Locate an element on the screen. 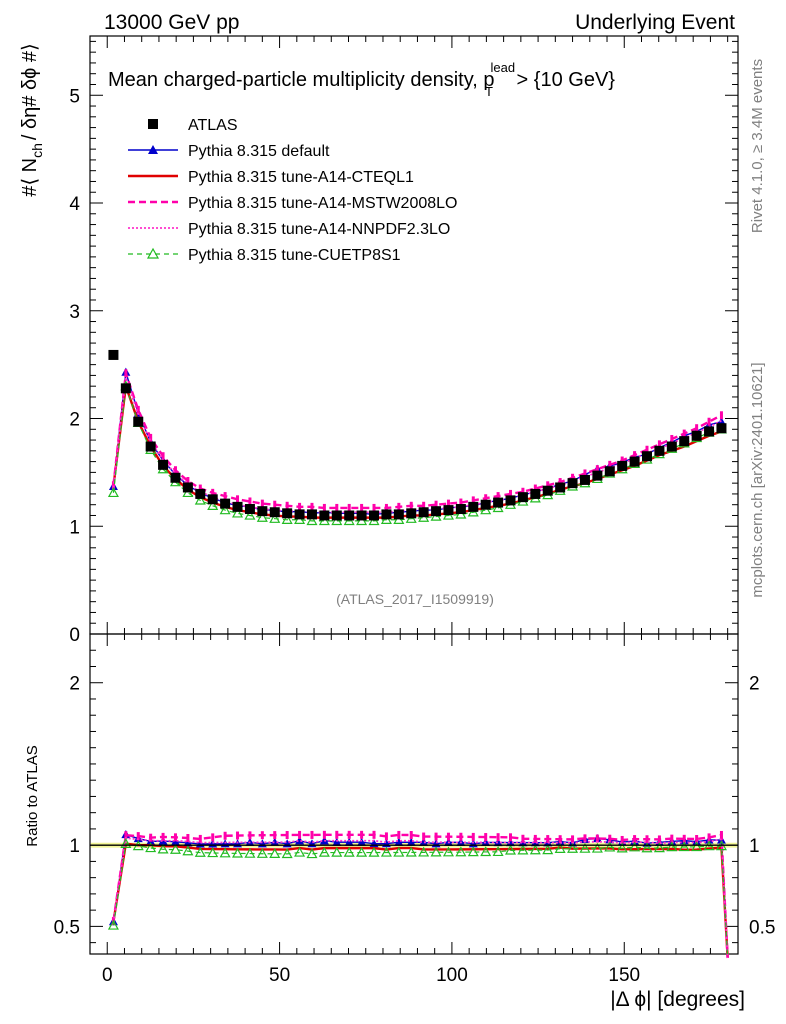 The width and height of the screenshot is (786, 1024). ratio-y-tick-label: 0.5 is located at coordinates (67, 927).